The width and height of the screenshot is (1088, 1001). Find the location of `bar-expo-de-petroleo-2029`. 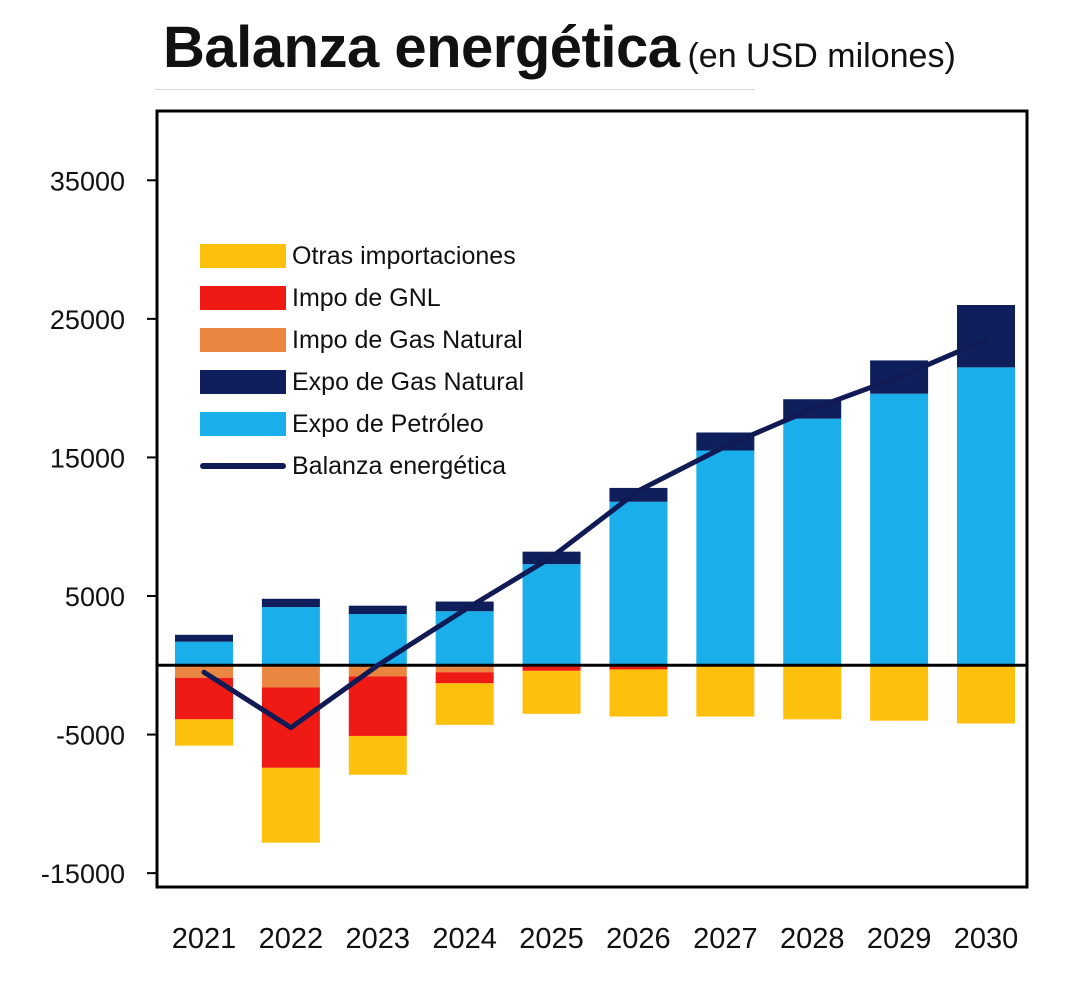

bar-expo-de-petroleo-2029 is located at coordinates (899, 529).